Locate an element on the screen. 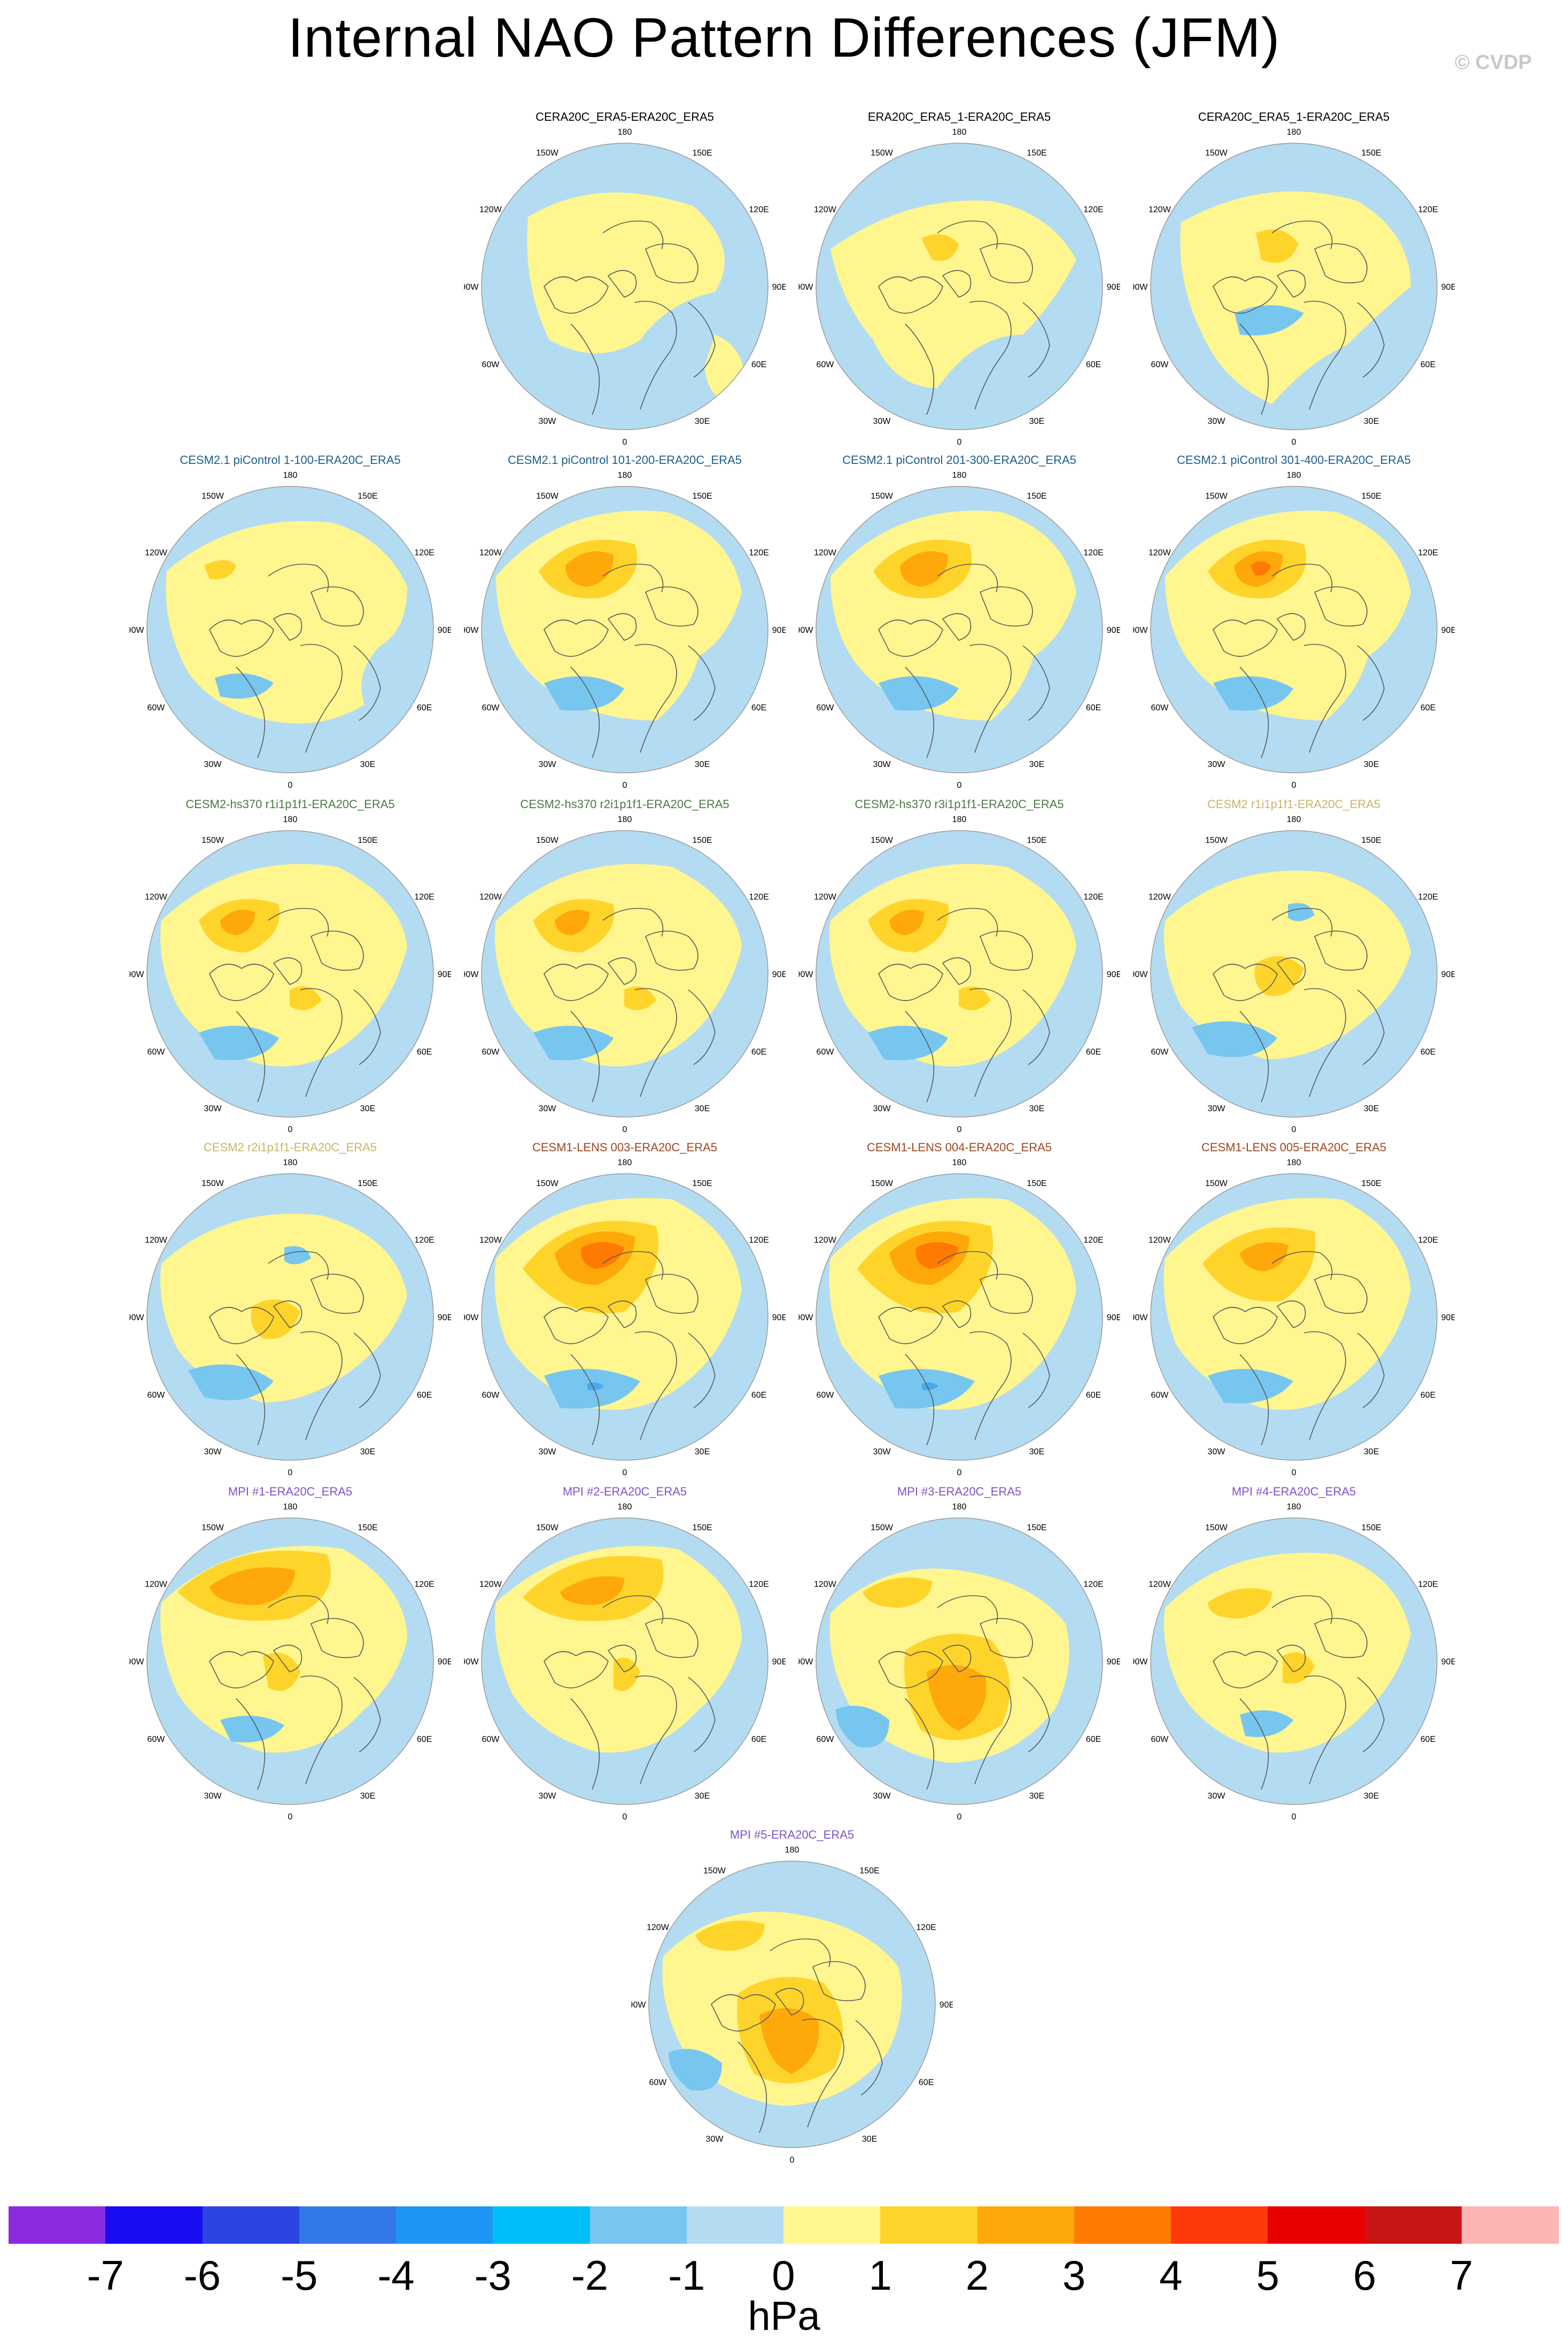  panel-title: CERA20C_ERA5_1-ERA20C_ERA5 is located at coordinates (1294, 116).